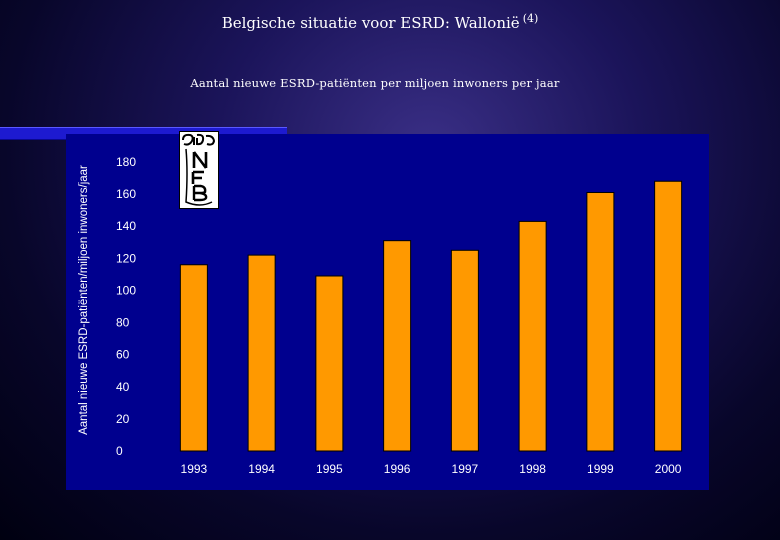  I want to click on y-tick-label: 20, so click(123, 419).